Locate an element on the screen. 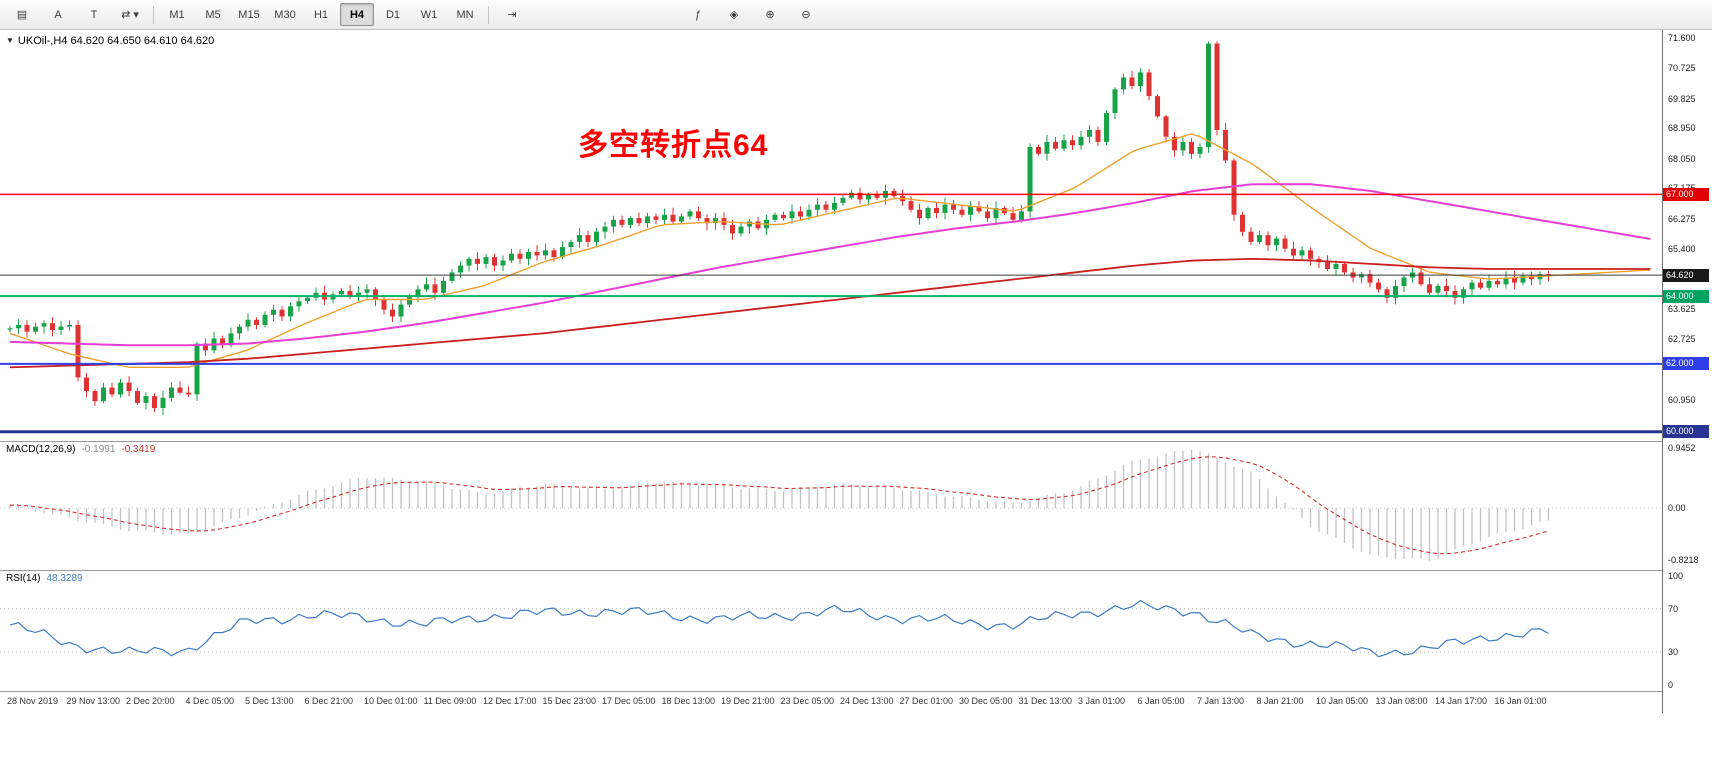 This screenshot has height=779, width=1712. macd-indicator-label: MACD(12,26,9) -0.1991 -0.3419 is located at coordinates (80, 449).